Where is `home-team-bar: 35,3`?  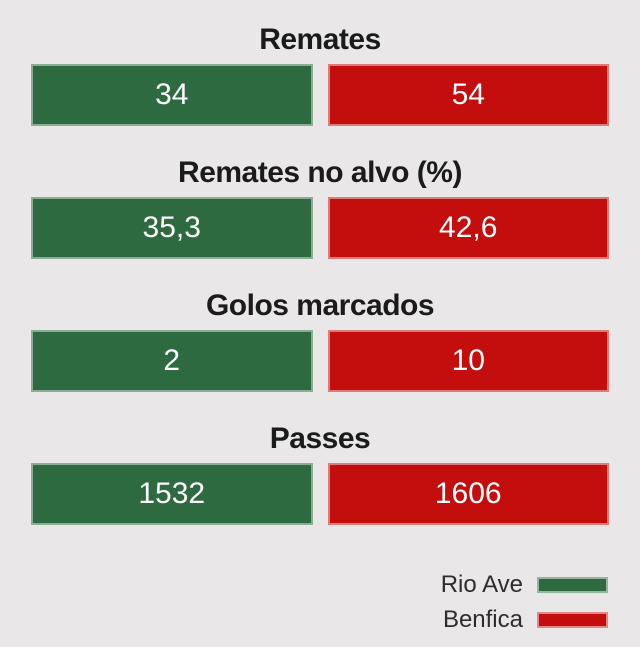
home-team-bar: 35,3 is located at coordinates (172, 228).